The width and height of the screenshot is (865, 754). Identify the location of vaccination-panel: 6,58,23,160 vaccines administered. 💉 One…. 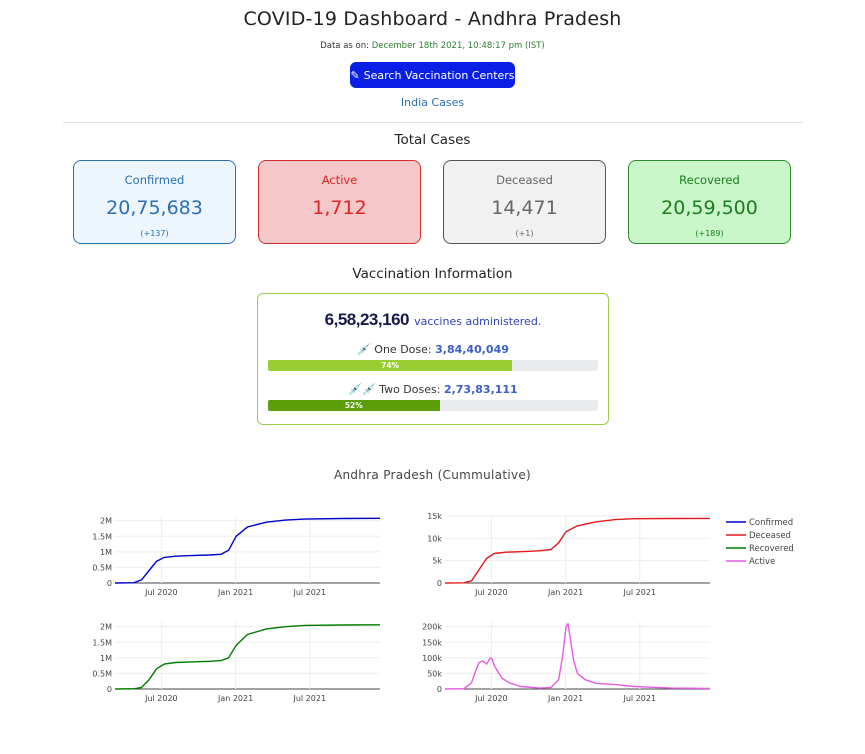
(433, 359).